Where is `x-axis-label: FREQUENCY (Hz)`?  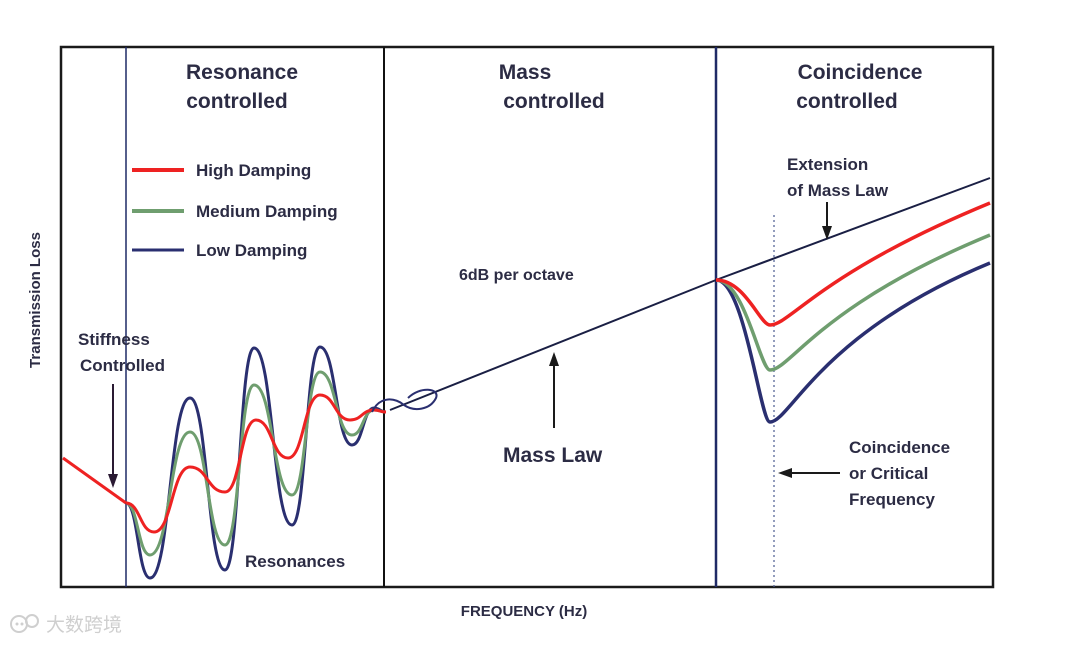
x-axis-label: FREQUENCY (Hz) is located at coordinates (524, 611).